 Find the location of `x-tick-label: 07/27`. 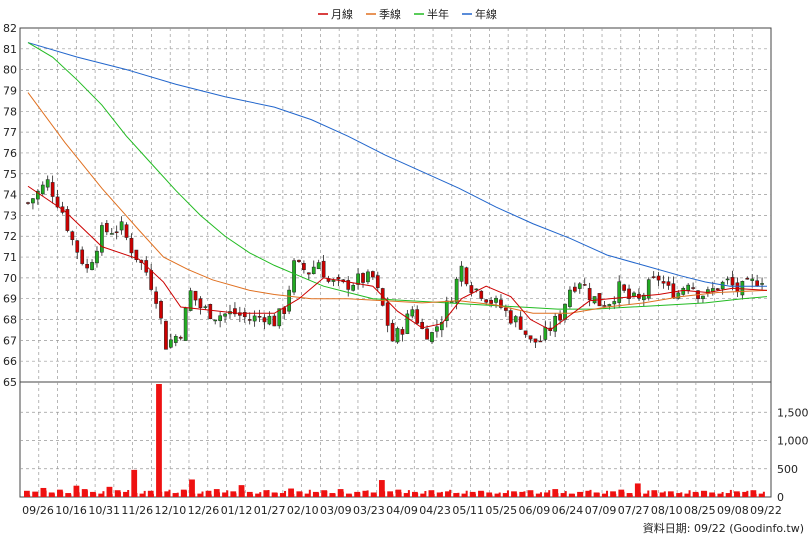

x-tick-label: 07/27 is located at coordinates (634, 510).